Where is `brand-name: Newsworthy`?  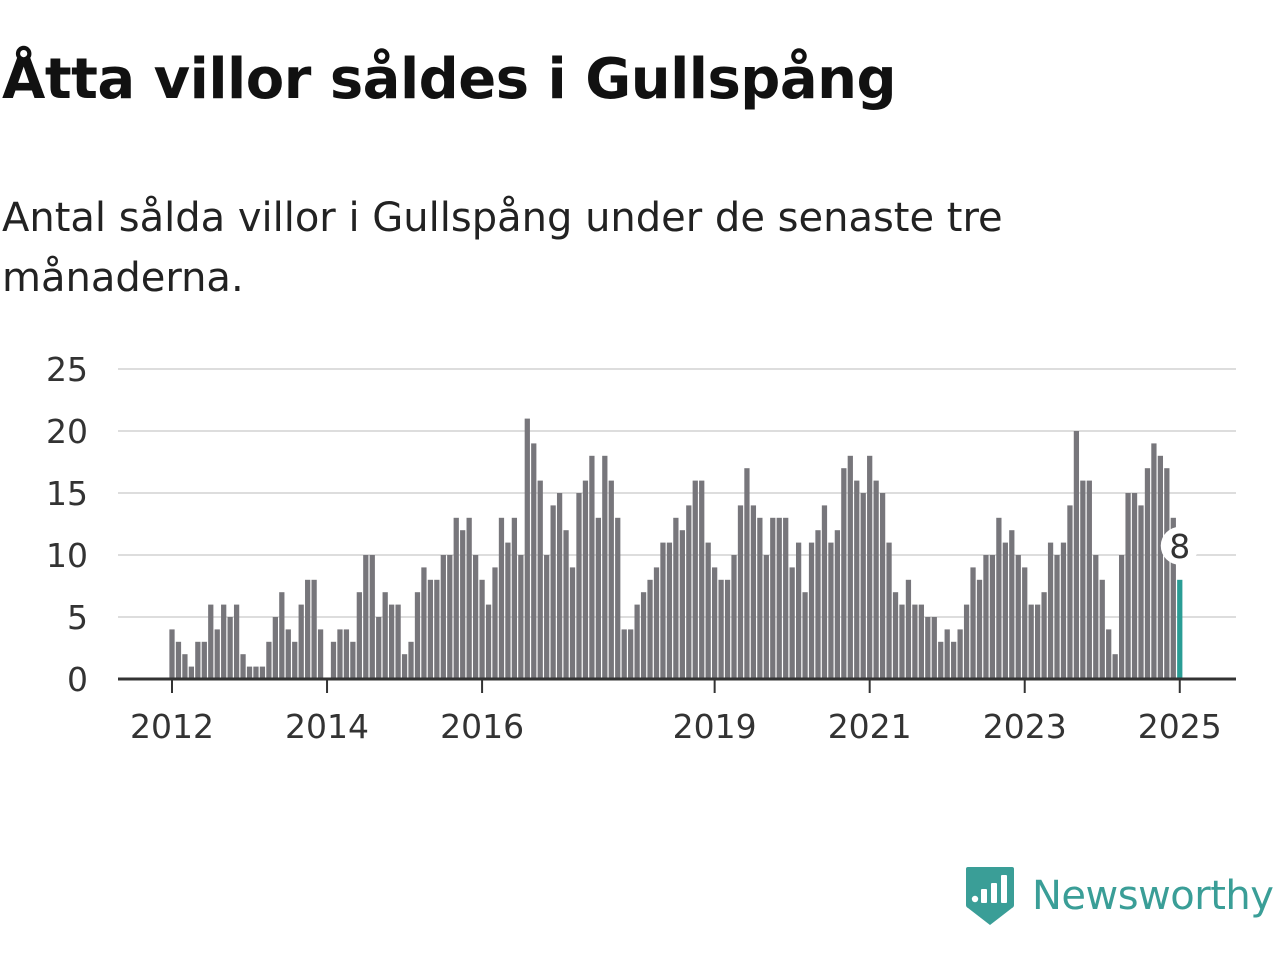
brand-name: Newsworthy is located at coordinates (1153, 896).